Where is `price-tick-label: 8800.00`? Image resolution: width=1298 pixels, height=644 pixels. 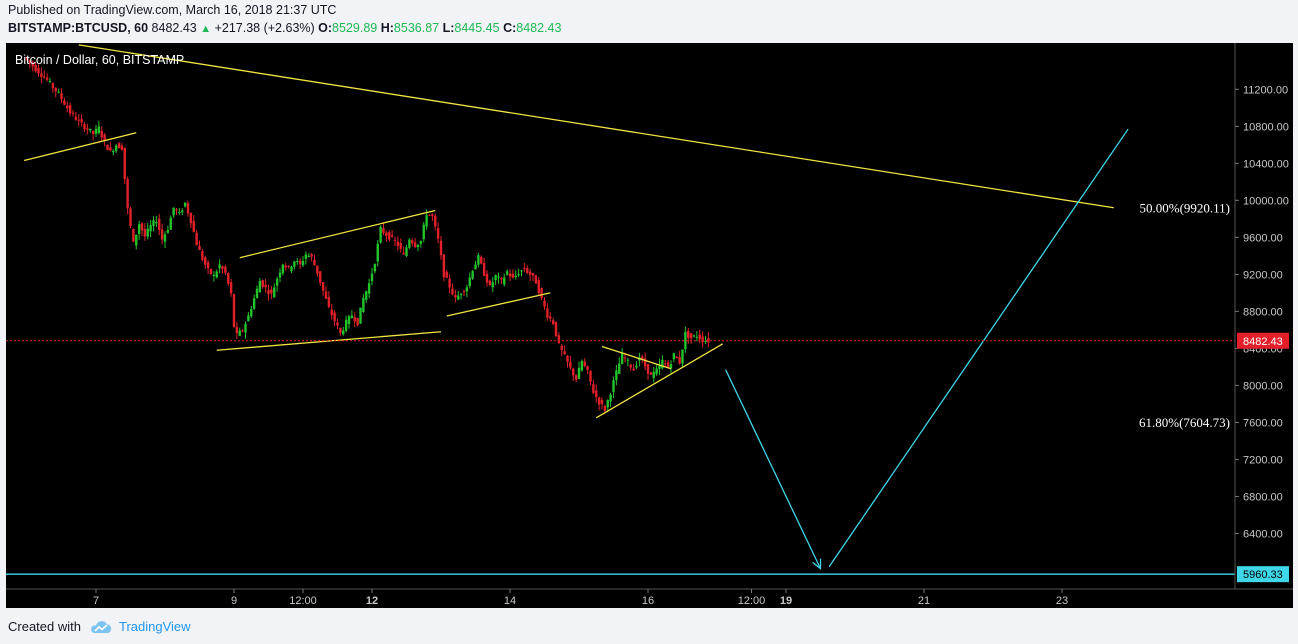 price-tick-label: 8800.00 is located at coordinates (1263, 312).